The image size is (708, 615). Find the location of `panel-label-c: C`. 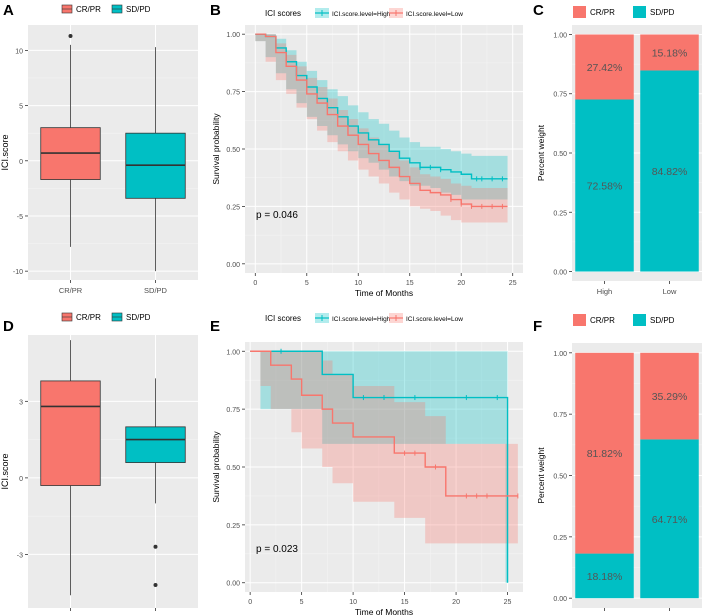

panel-label-c: C is located at coordinates (538, 10).